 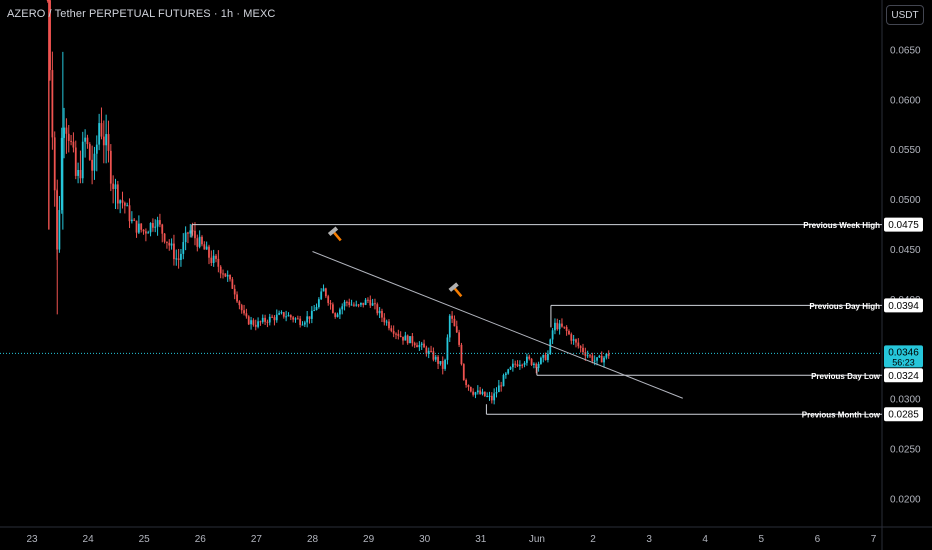 I want to click on level-label: Previous Day High, so click(x=844, y=306).